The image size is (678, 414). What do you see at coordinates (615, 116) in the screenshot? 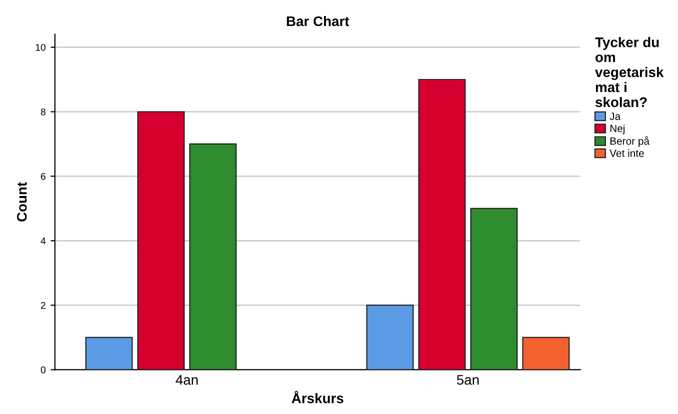
I see `legend-label: Ja` at bounding box center [615, 116].